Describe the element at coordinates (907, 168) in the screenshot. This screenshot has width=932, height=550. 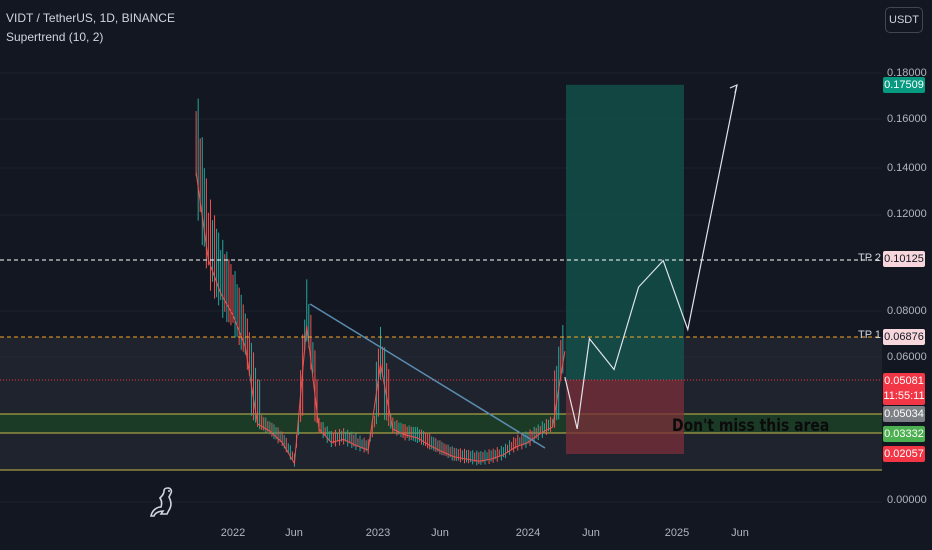
I see `y-tick-label: 0.14000` at that location.